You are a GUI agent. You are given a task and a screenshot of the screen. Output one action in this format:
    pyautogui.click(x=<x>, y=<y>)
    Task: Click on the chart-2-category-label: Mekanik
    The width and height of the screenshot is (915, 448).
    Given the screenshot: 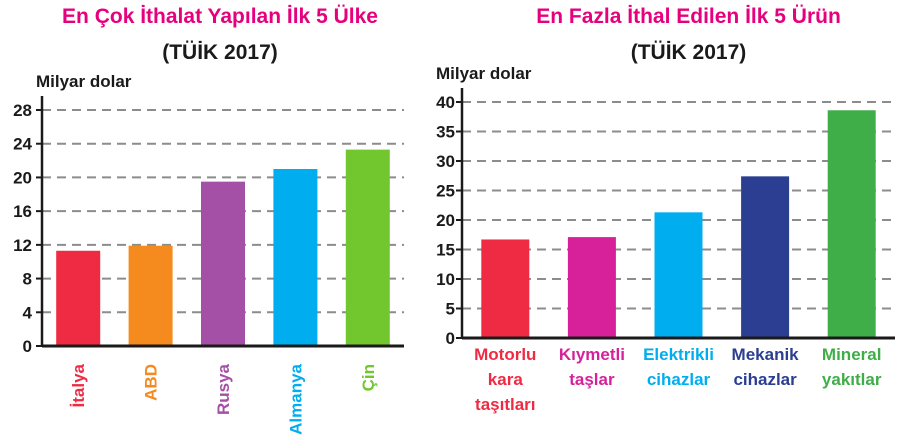 What is the action you would take?
    pyautogui.click(x=766, y=354)
    